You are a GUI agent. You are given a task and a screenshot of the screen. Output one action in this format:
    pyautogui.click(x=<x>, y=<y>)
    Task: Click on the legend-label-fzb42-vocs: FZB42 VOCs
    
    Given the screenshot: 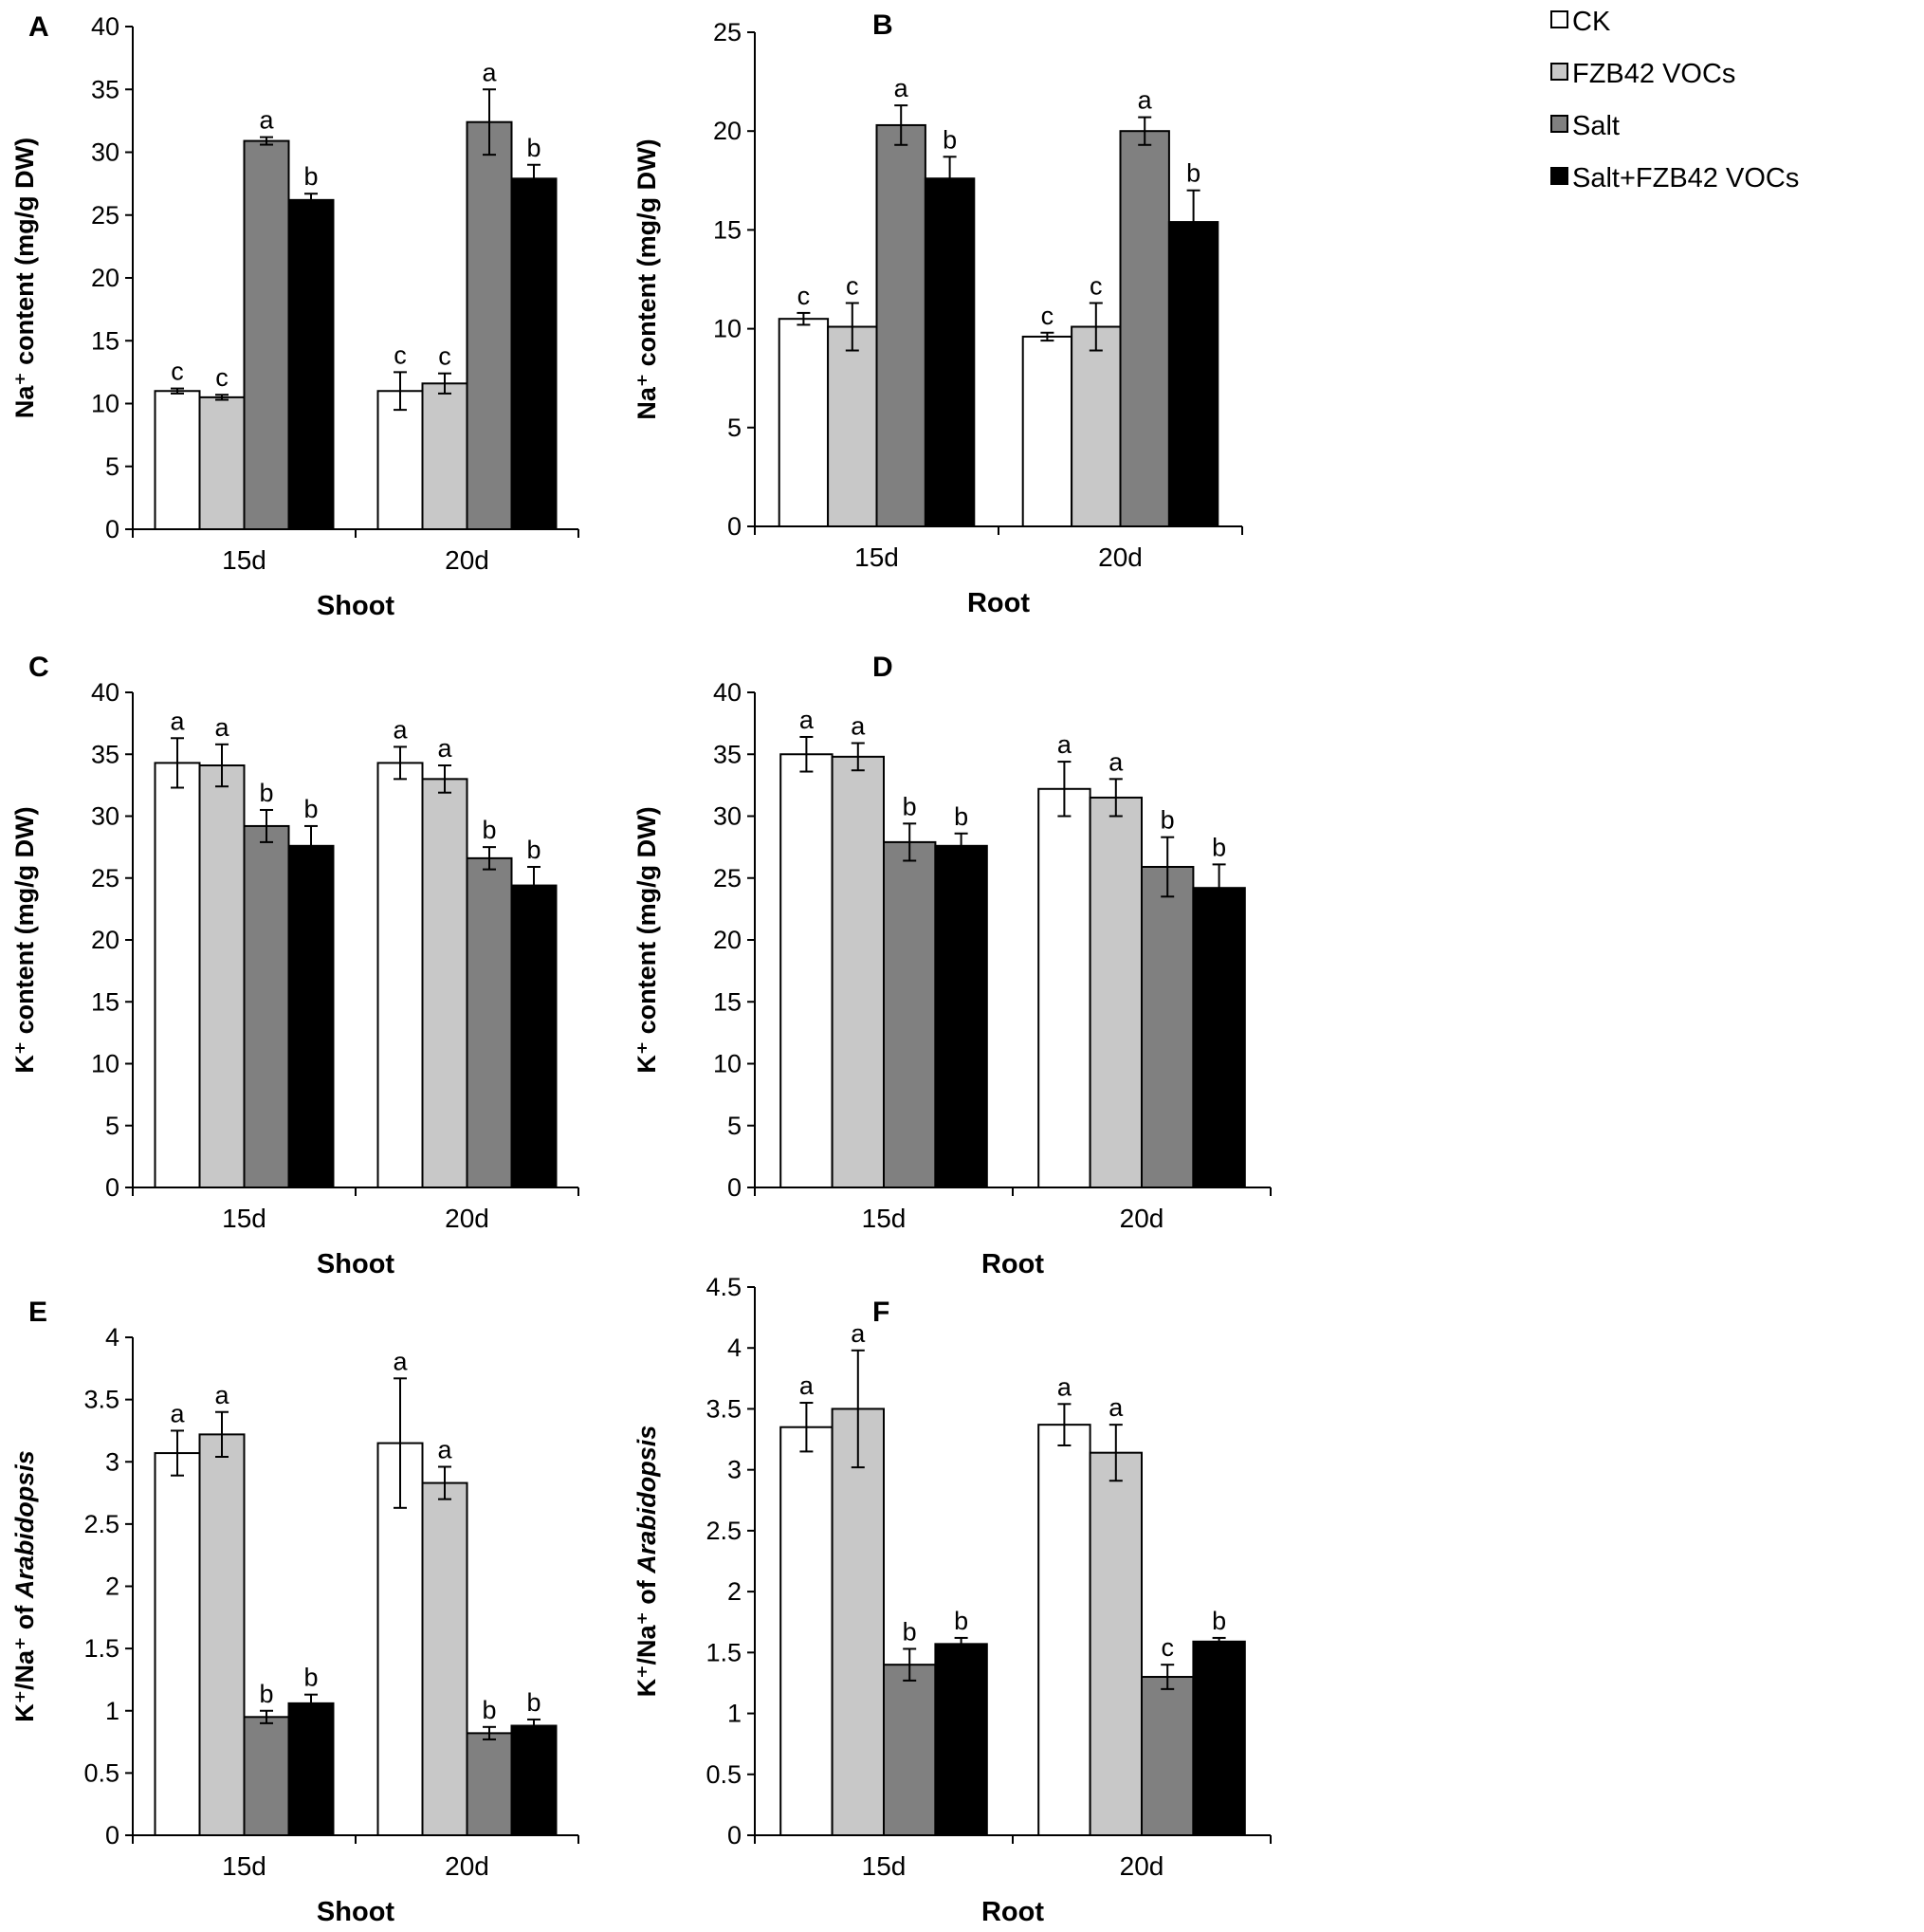 What is the action you would take?
    pyautogui.click(x=1653, y=74)
    